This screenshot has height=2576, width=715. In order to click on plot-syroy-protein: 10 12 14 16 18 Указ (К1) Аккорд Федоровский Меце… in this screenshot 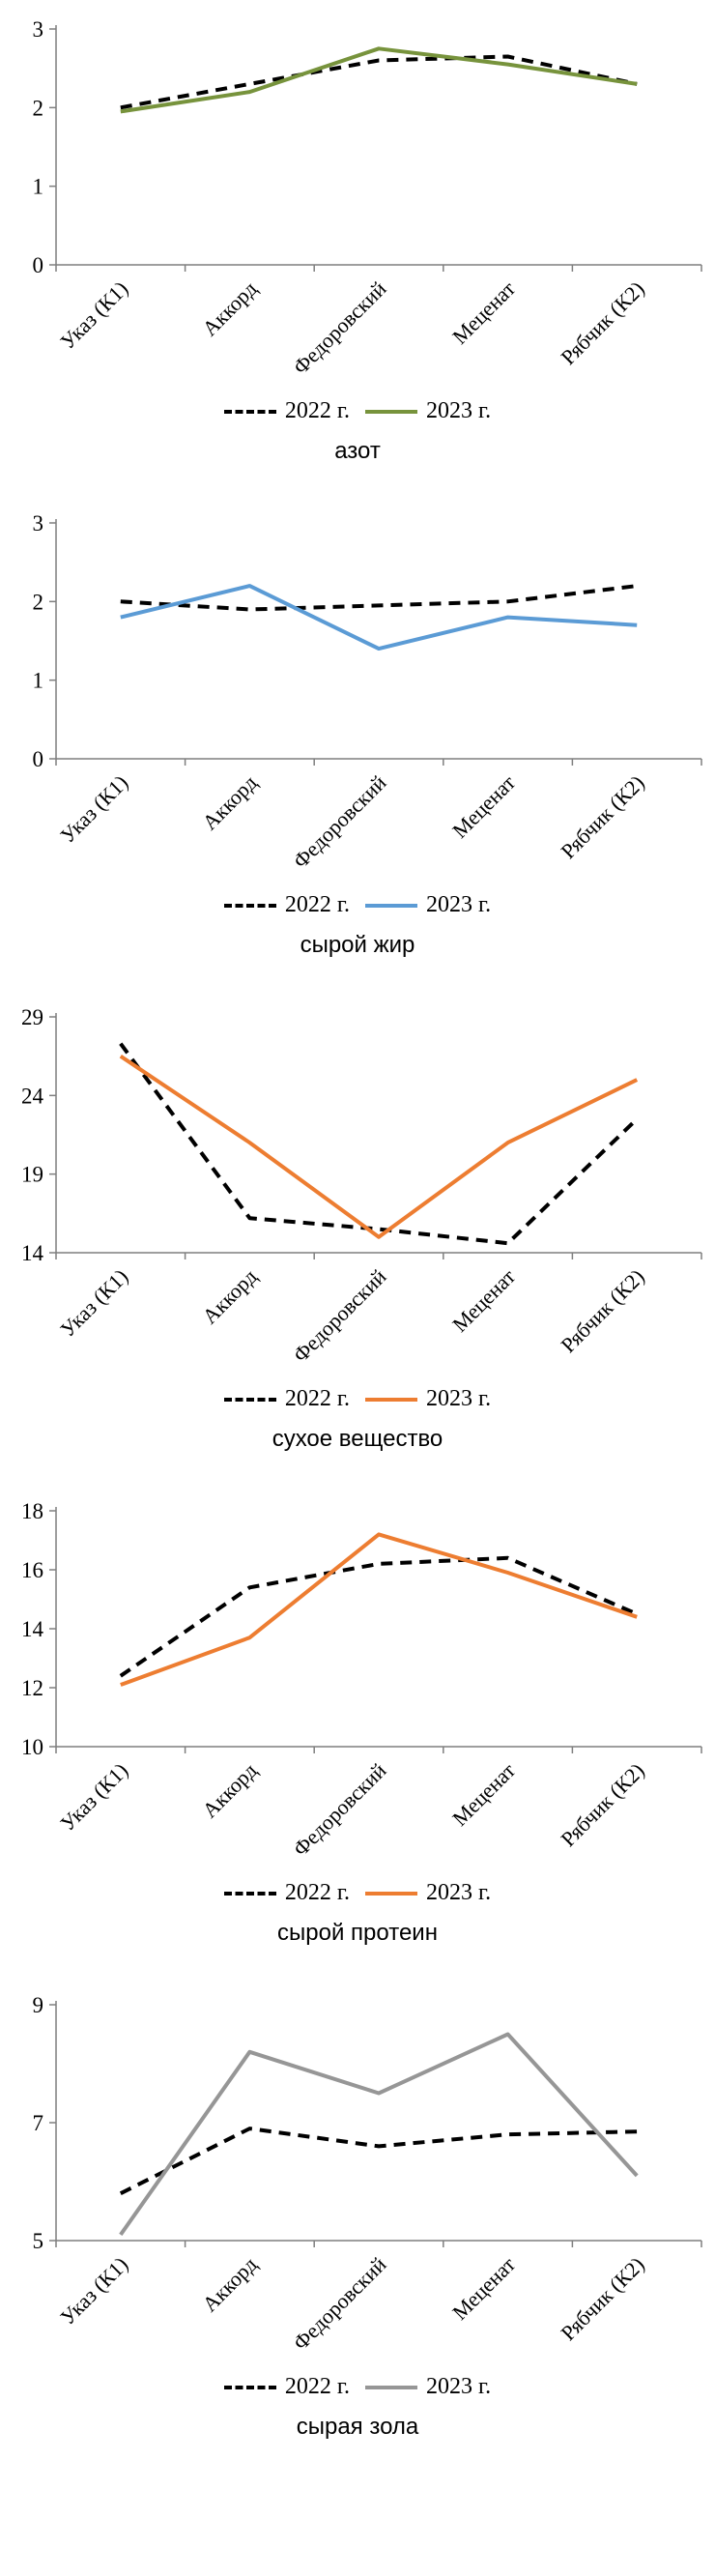, I will do `click(361, 1680)`.